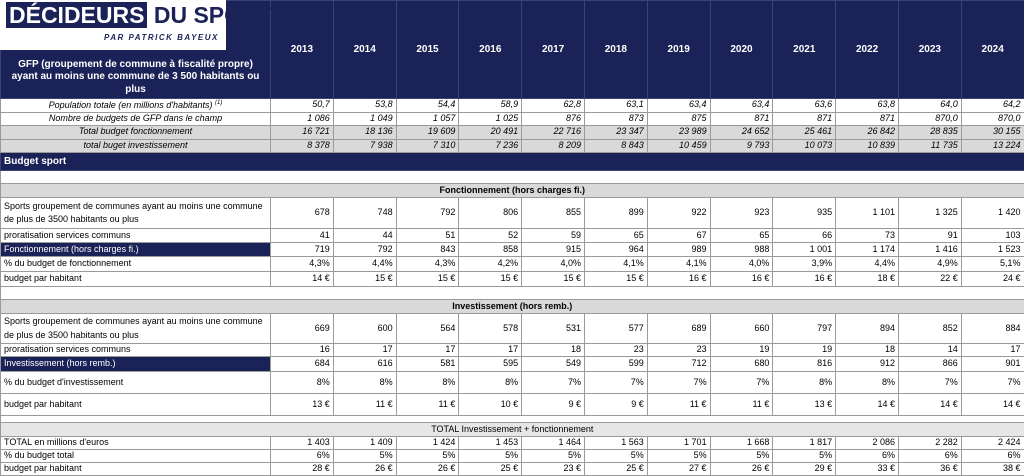 Image resolution: width=1024 pixels, height=476 pixels. Describe the element at coordinates (929, 264) in the screenshot. I see `value-cell: 4,9%` at that location.